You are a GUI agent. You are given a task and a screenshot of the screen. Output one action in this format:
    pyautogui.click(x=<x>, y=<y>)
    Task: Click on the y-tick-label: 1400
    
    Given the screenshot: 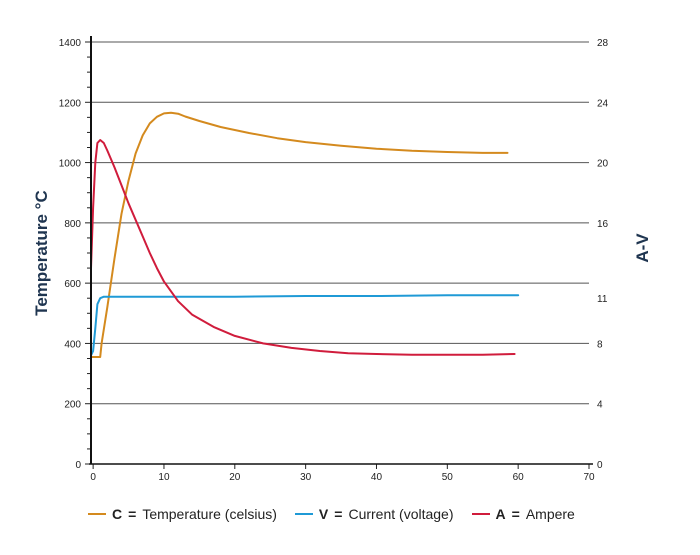 What is the action you would take?
    pyautogui.click(x=70, y=43)
    